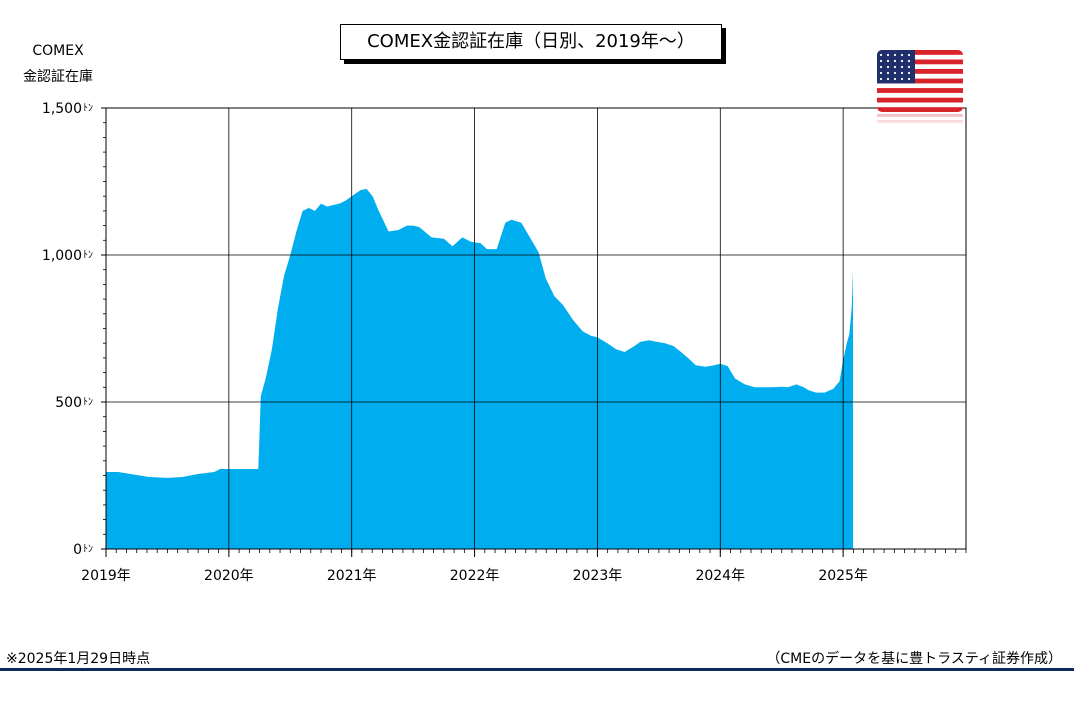 This screenshot has height=707, width=1074. What do you see at coordinates (58, 77) in the screenshot?
I see `y-axis-label-line2: 金認証在庫` at bounding box center [58, 77].